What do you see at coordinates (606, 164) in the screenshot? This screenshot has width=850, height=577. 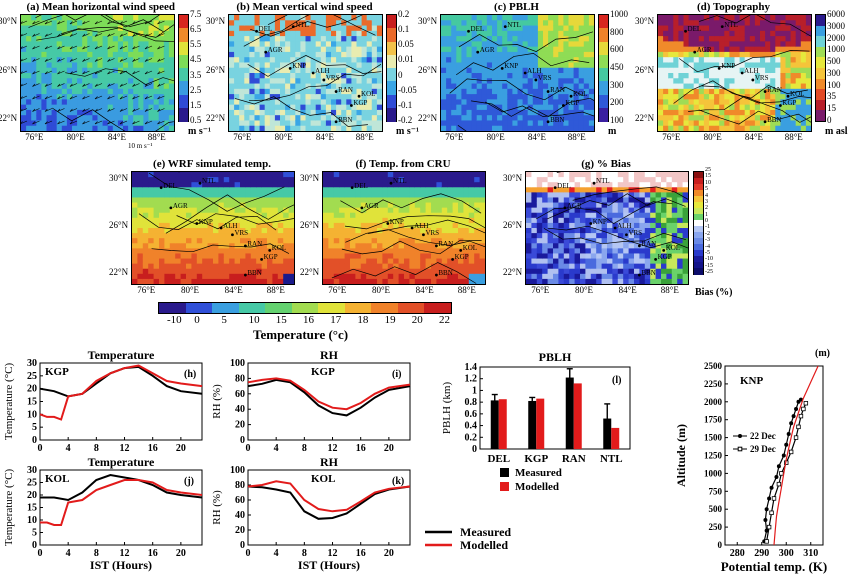 I see `map-title: (g) % Bias` at bounding box center [606, 164].